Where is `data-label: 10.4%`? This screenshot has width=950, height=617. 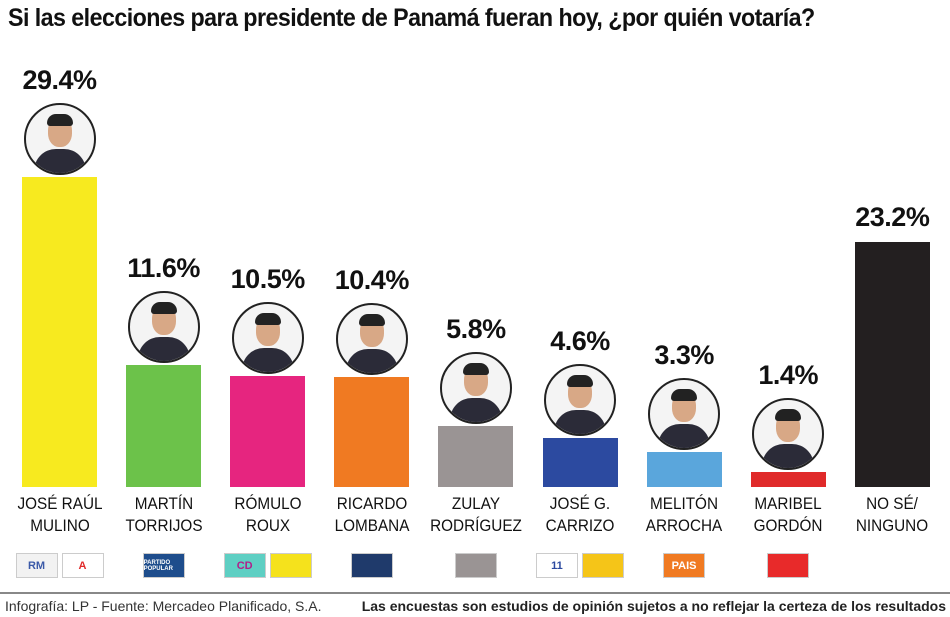 data-label: 10.4% is located at coordinates (372, 280).